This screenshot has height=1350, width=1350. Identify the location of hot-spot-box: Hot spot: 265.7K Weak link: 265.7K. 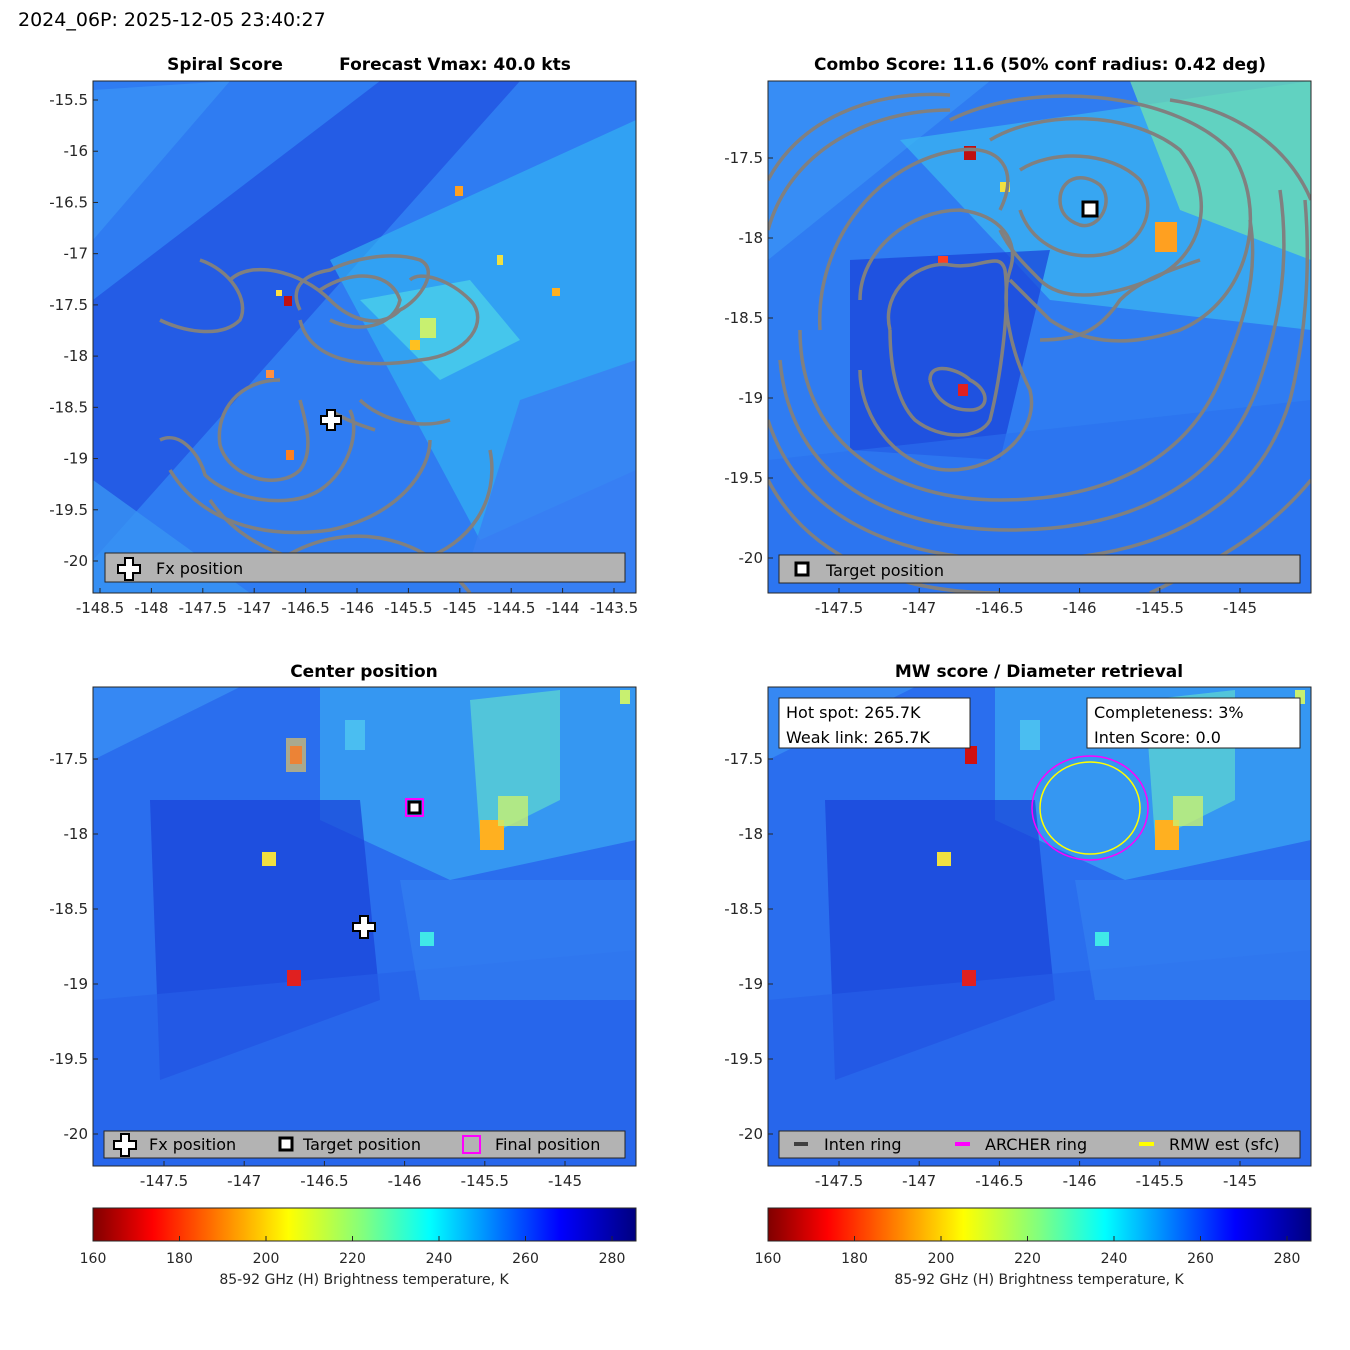
(874, 723).